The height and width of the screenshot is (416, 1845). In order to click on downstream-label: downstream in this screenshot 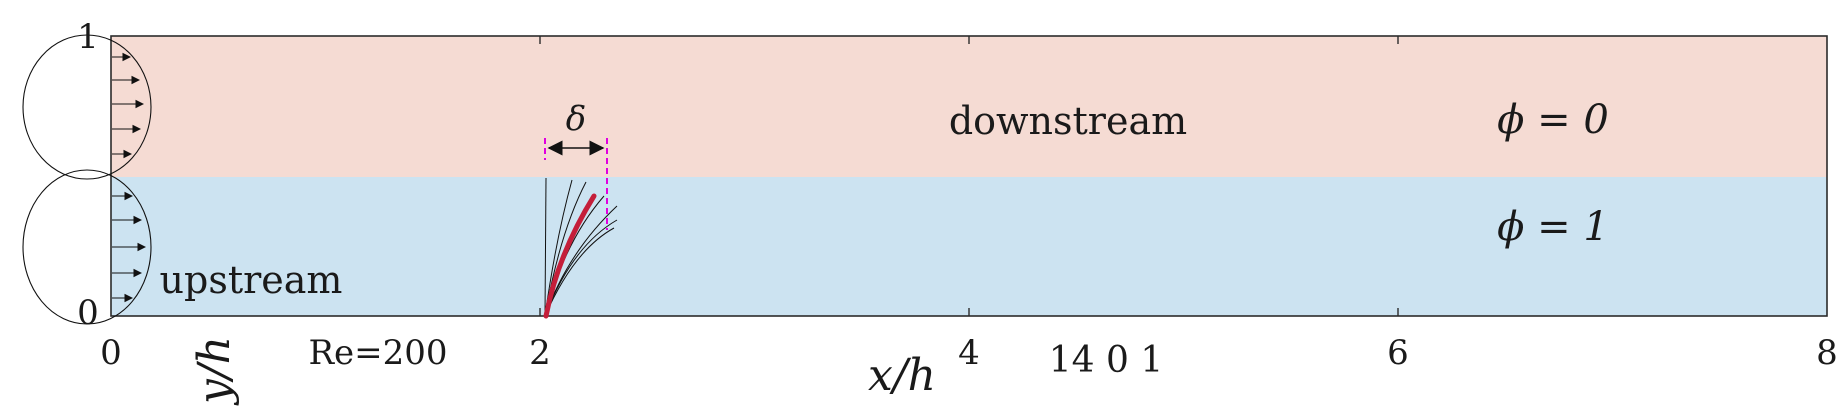, I will do `click(1068, 121)`.